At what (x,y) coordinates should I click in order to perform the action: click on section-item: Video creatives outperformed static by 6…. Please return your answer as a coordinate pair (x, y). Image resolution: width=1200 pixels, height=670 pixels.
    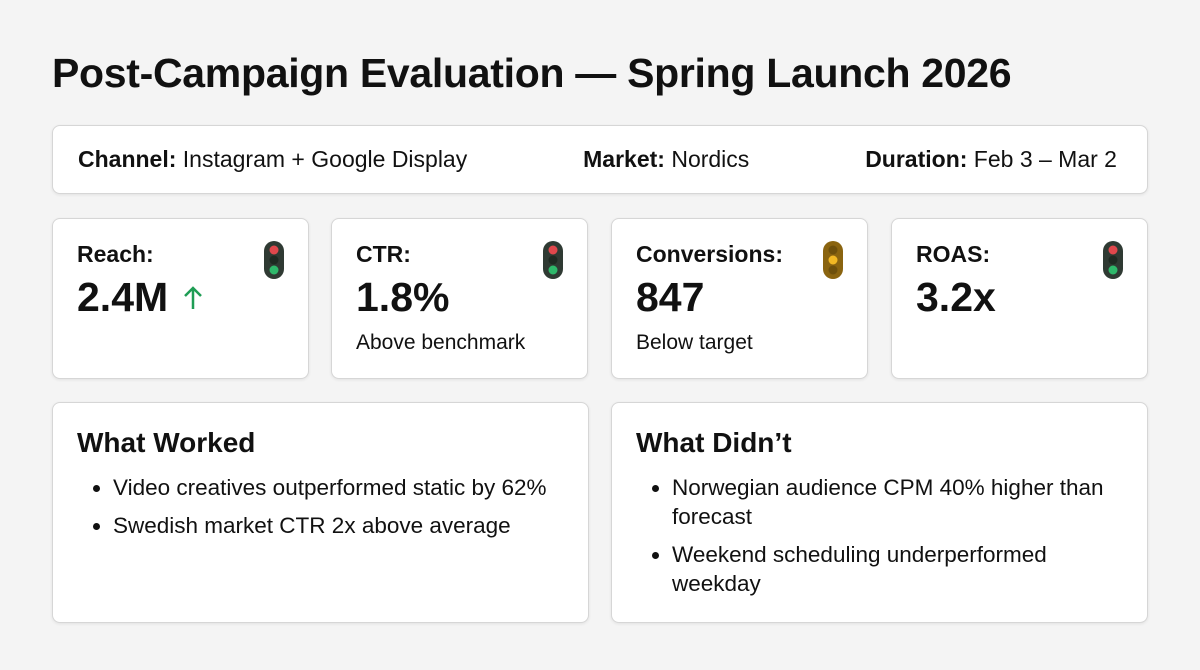
    Looking at the image, I should click on (338, 487).